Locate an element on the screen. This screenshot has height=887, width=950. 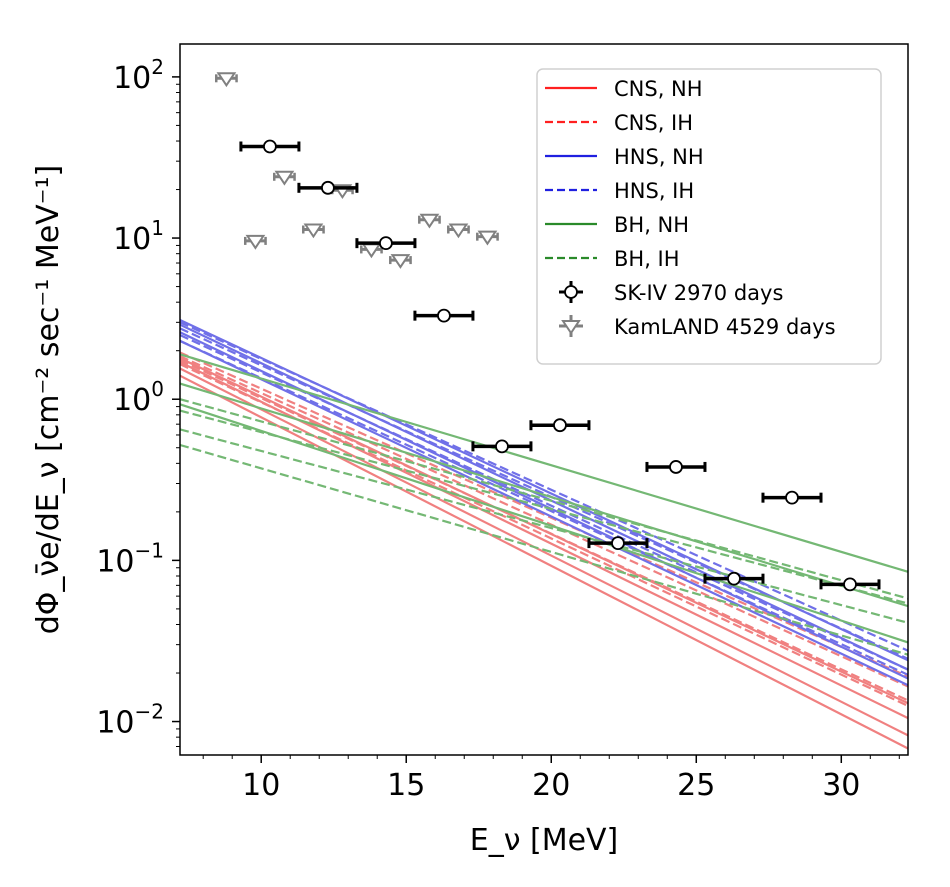
legend-entry-sk-iv: SK-IV 2970 days is located at coordinates (671, 293).